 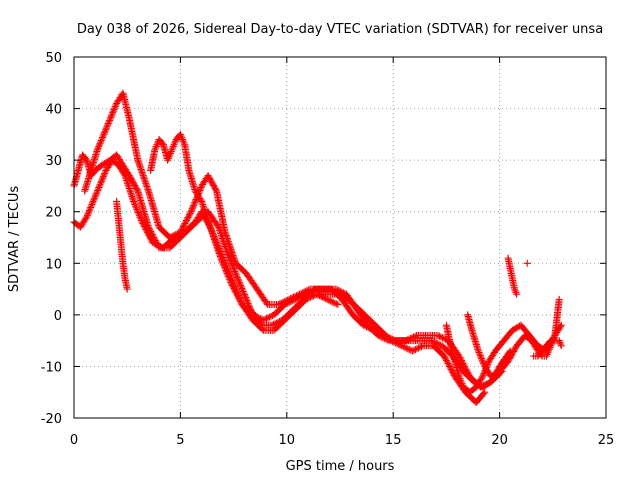 I want to click on x-tick-label: 0, so click(x=74, y=440).